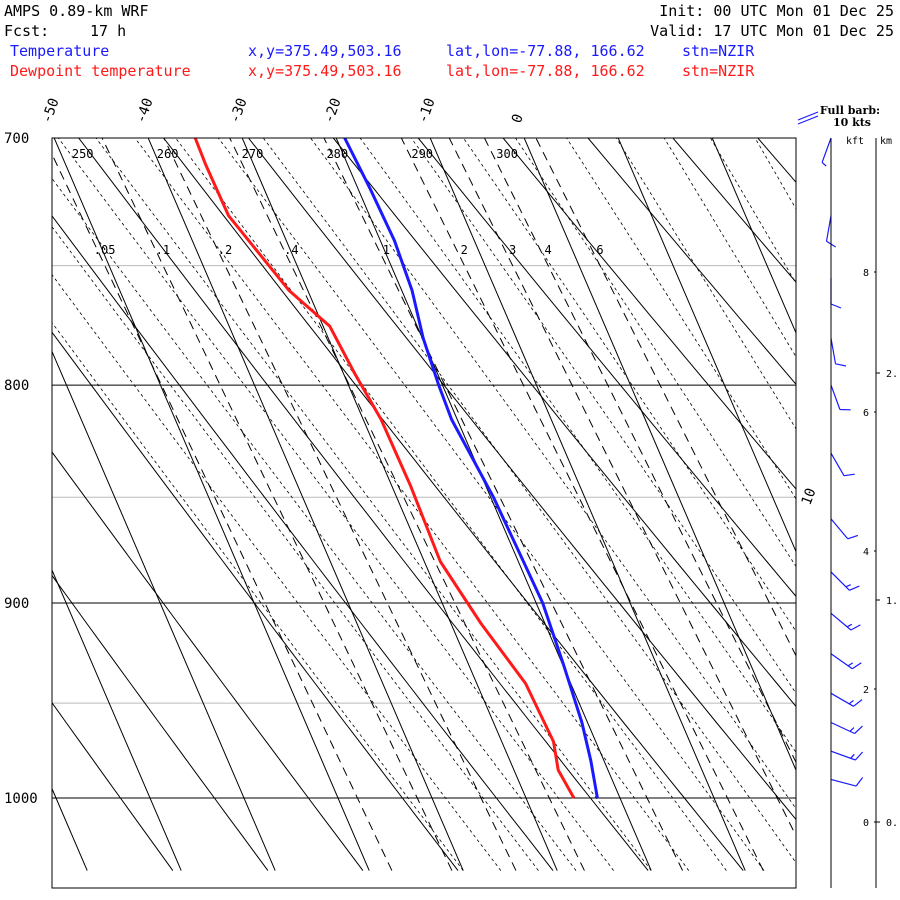  I want to click on barb-key-icon, so click(808, 118).